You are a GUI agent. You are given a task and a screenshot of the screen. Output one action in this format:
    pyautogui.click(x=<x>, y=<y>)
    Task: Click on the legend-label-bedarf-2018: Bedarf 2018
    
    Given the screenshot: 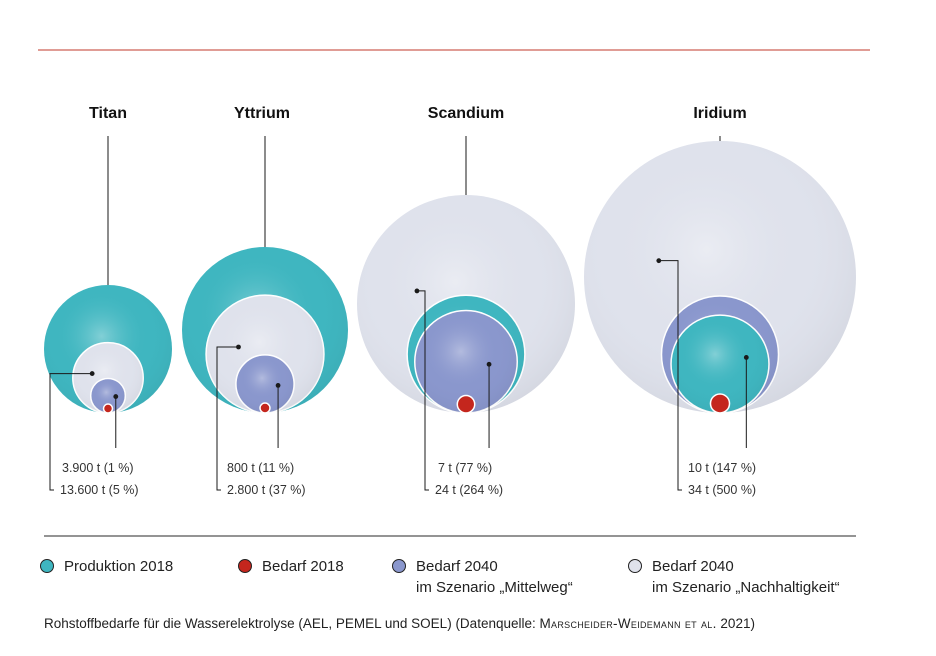 What is the action you would take?
    pyautogui.click(x=303, y=566)
    